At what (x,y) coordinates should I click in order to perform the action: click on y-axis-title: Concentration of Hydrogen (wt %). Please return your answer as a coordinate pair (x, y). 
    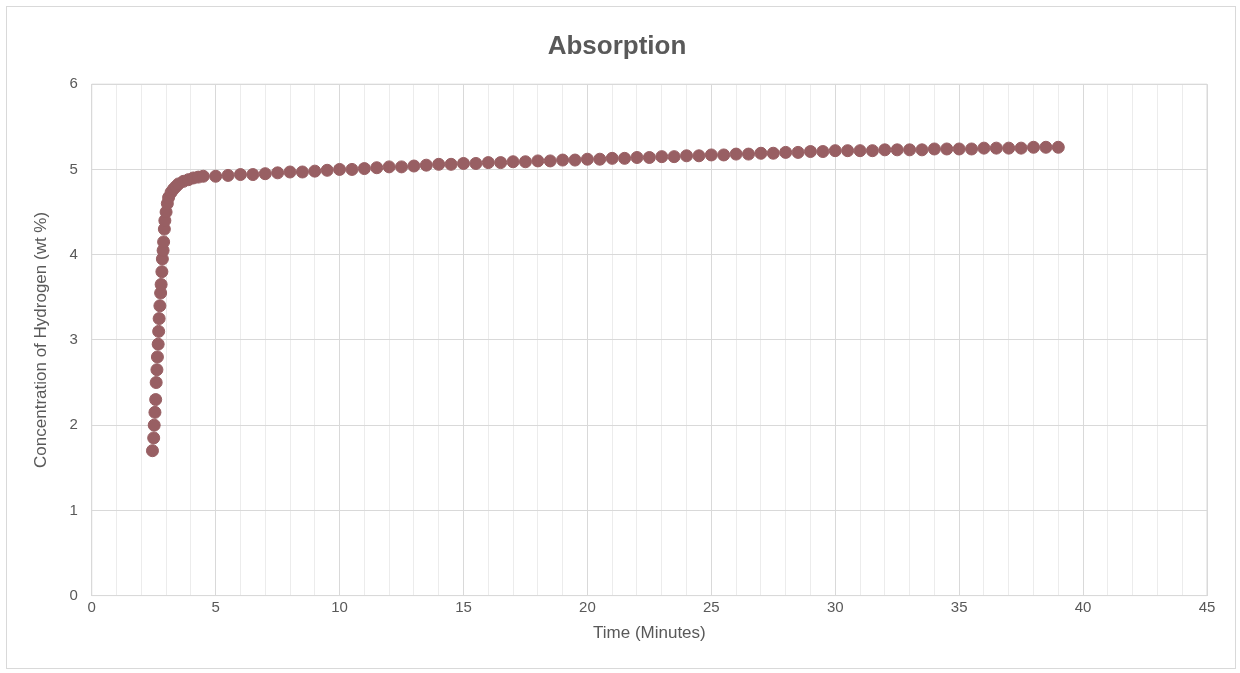
    Looking at the image, I should click on (40, 339).